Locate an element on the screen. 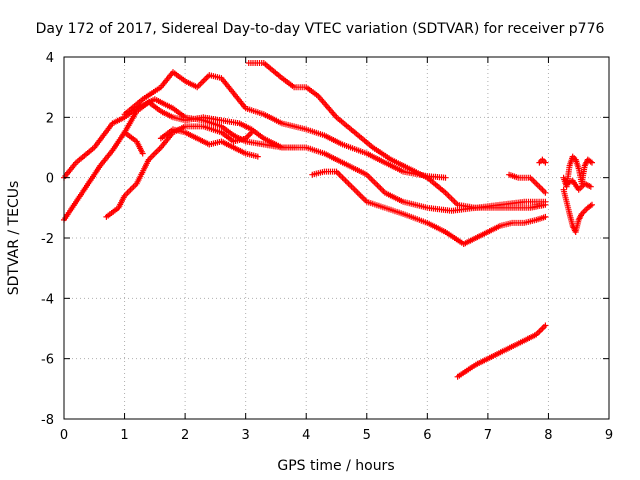 The image size is (640, 480). x-tick-label: 9 is located at coordinates (609, 435).